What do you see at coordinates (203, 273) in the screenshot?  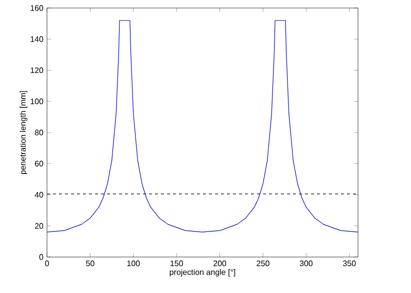 I see `x-axis-title: projection angle [°]` at bounding box center [203, 273].